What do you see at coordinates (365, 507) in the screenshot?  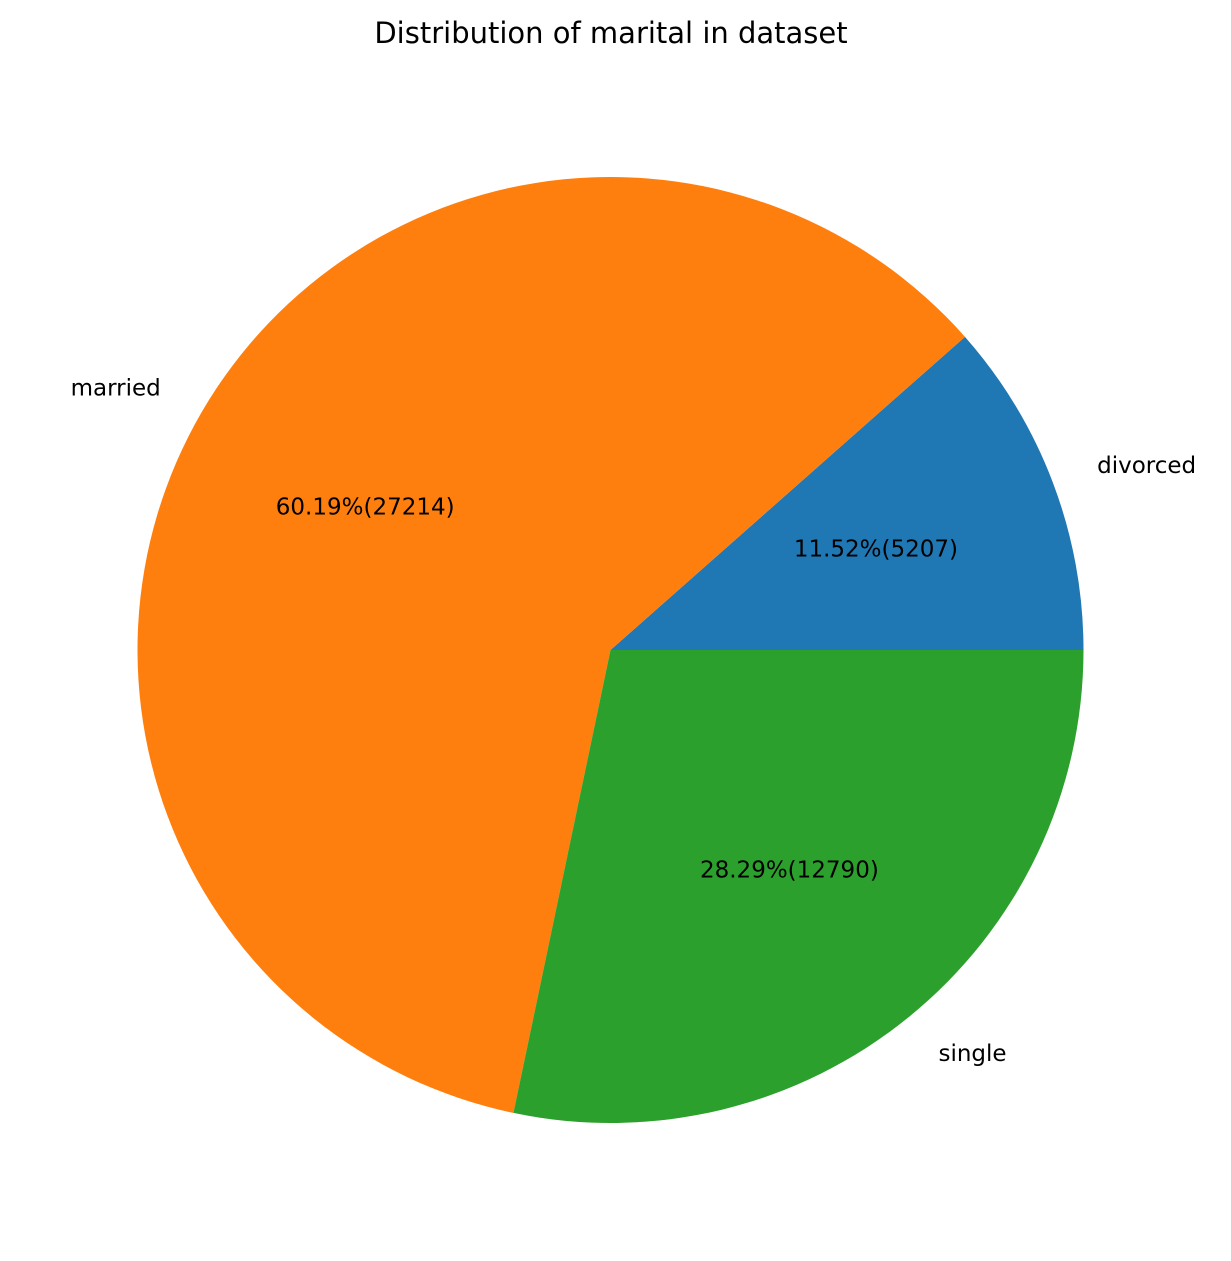 I see `slice-percent-label-married: 60.19%(27214)` at bounding box center [365, 507].